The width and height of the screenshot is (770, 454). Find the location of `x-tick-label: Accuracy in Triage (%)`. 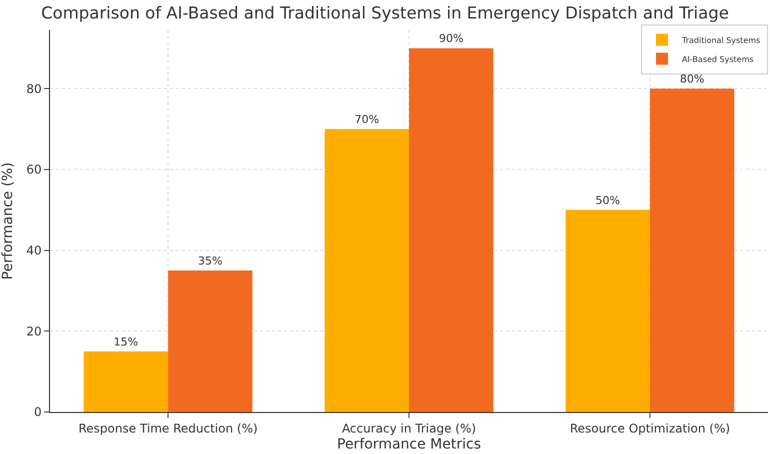

x-tick-label: Accuracy in Triage (%) is located at coordinates (409, 428).